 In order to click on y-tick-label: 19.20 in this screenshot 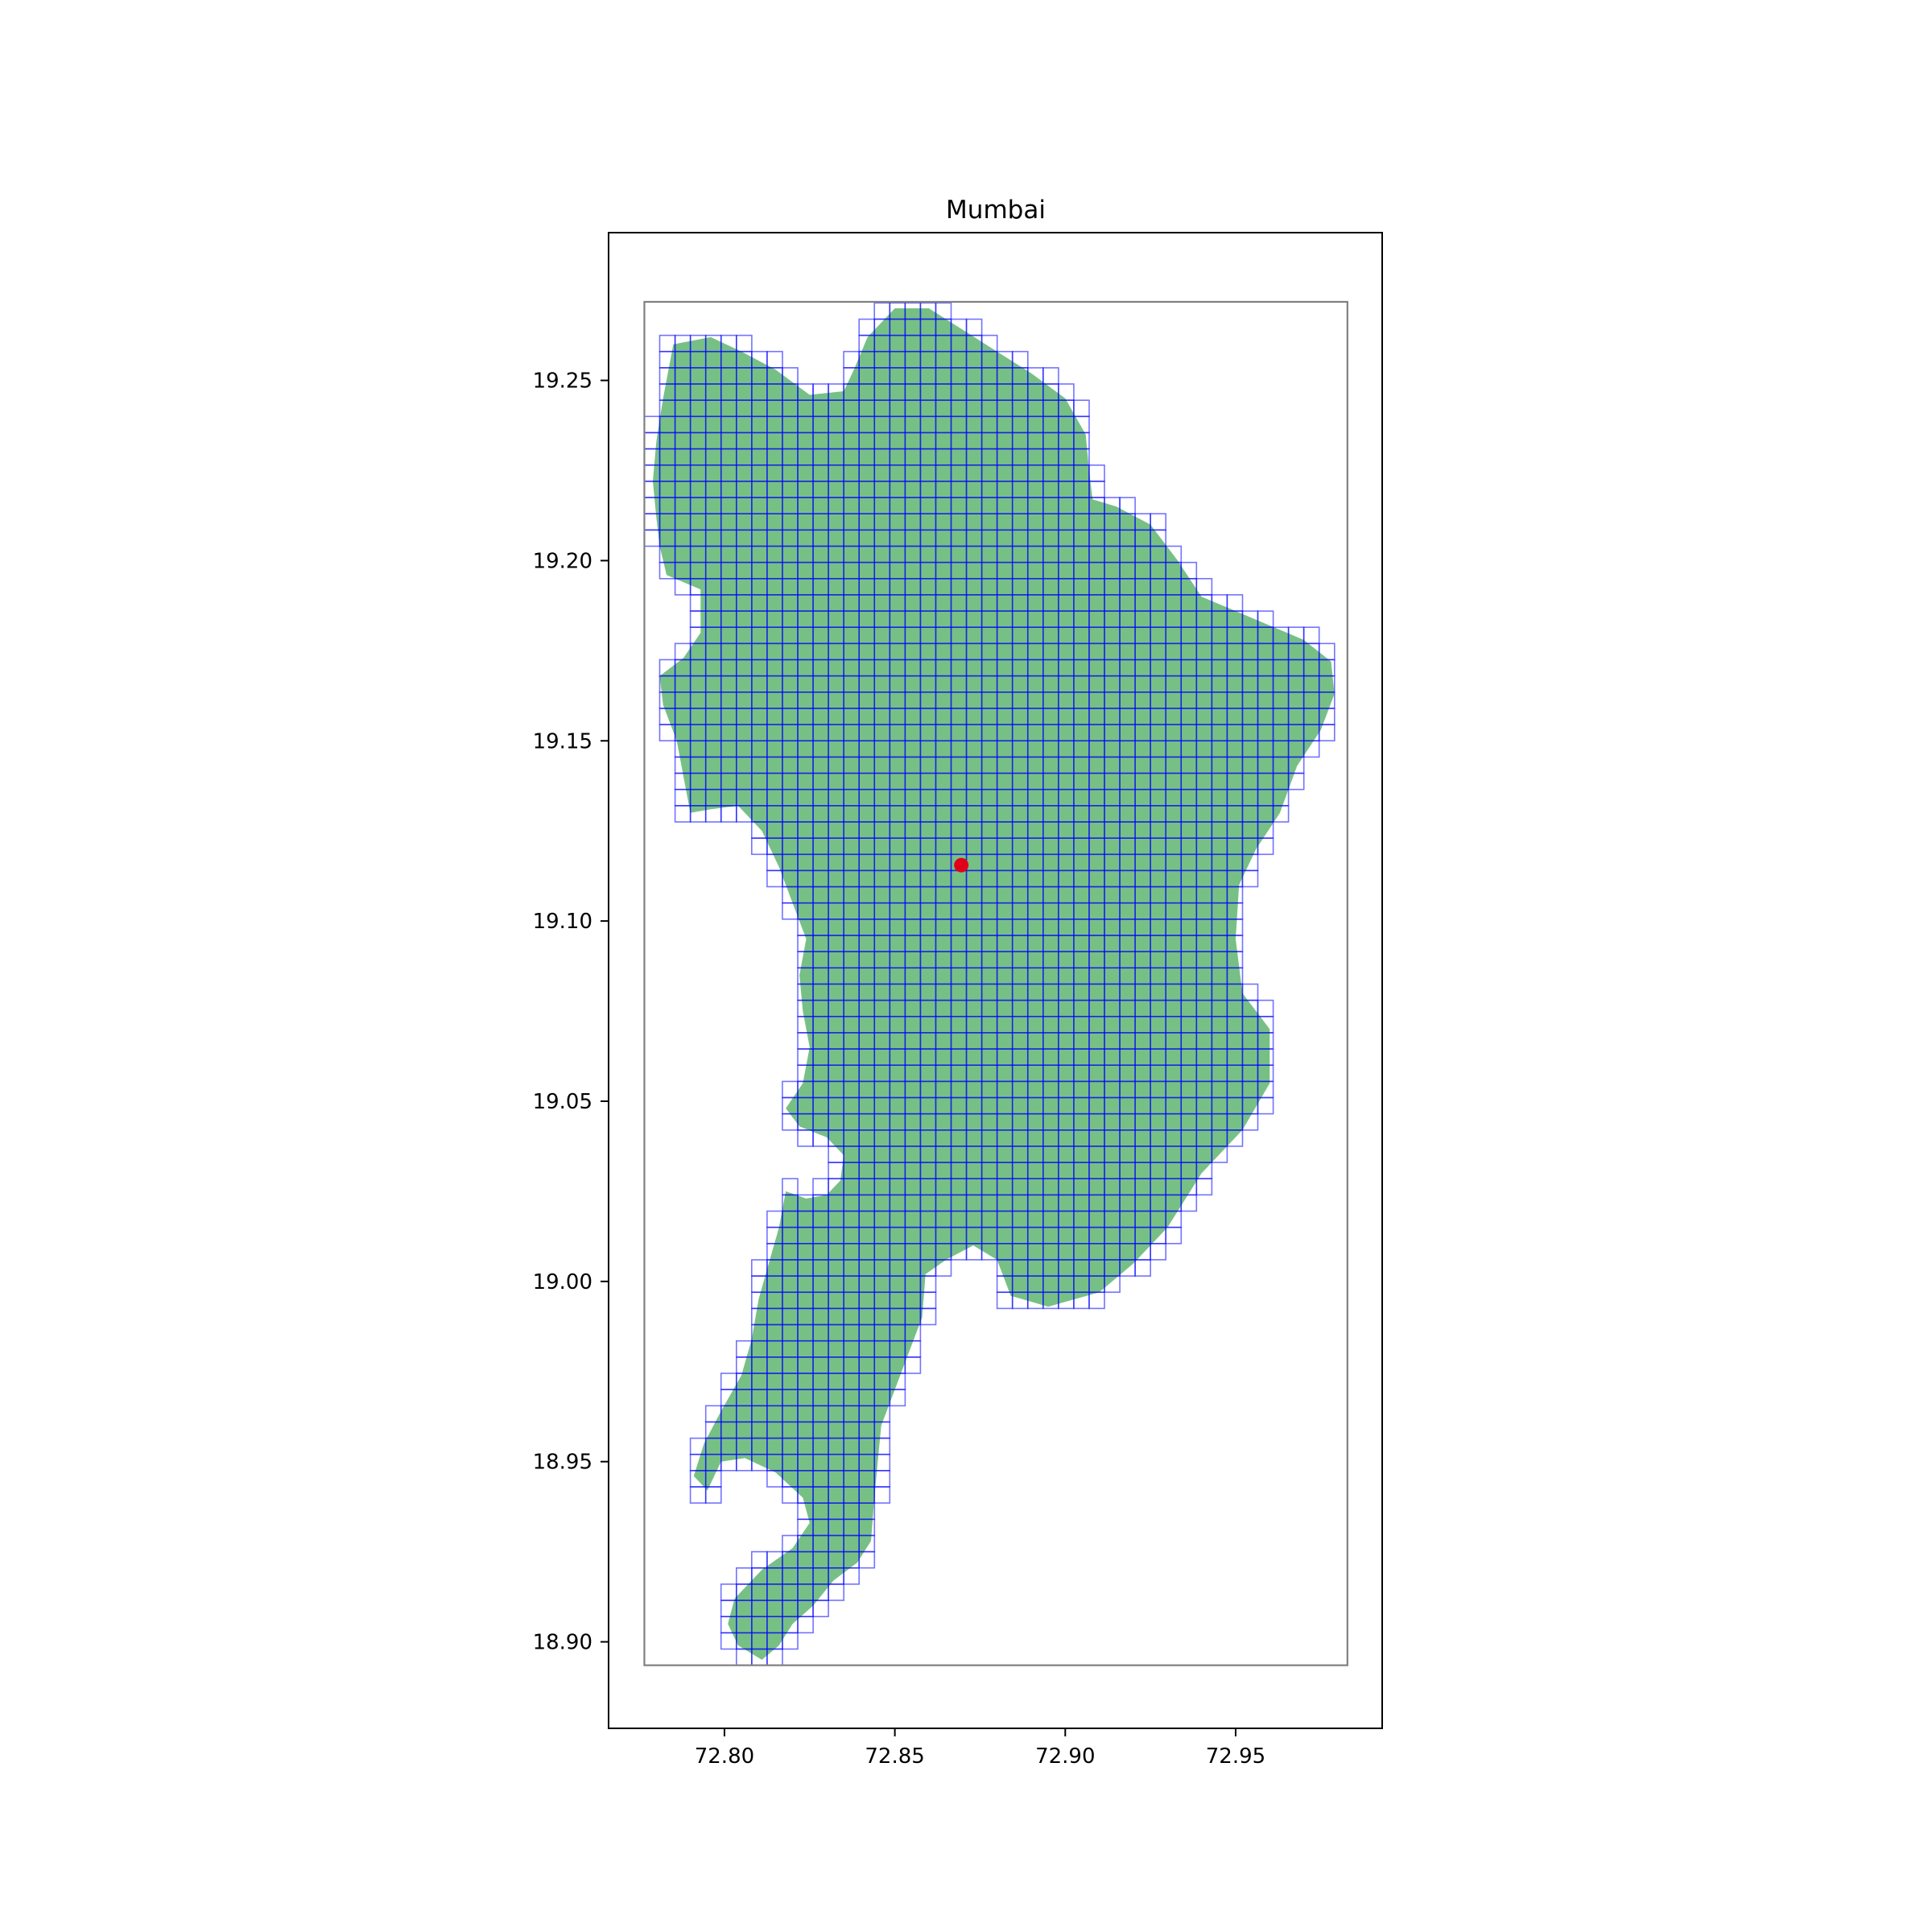, I will do `click(562, 561)`.